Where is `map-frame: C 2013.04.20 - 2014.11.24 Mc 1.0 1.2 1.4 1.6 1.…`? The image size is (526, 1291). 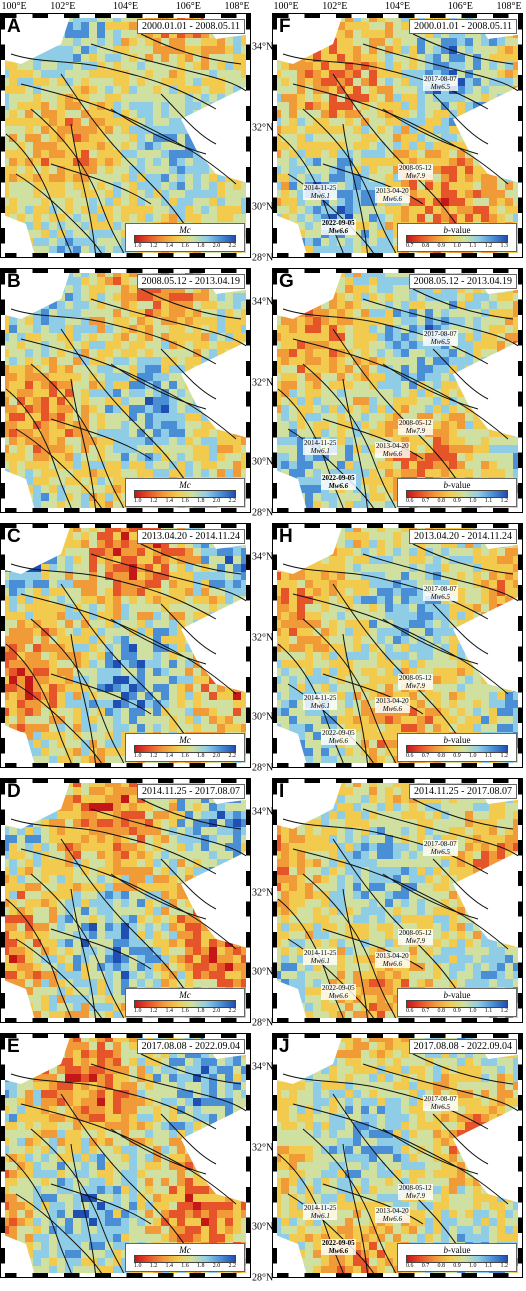 map-frame: C 2013.04.20 - 2014.11.24 Mc 1.0 1.2 1.4 1.6 1.… is located at coordinates (125, 645).